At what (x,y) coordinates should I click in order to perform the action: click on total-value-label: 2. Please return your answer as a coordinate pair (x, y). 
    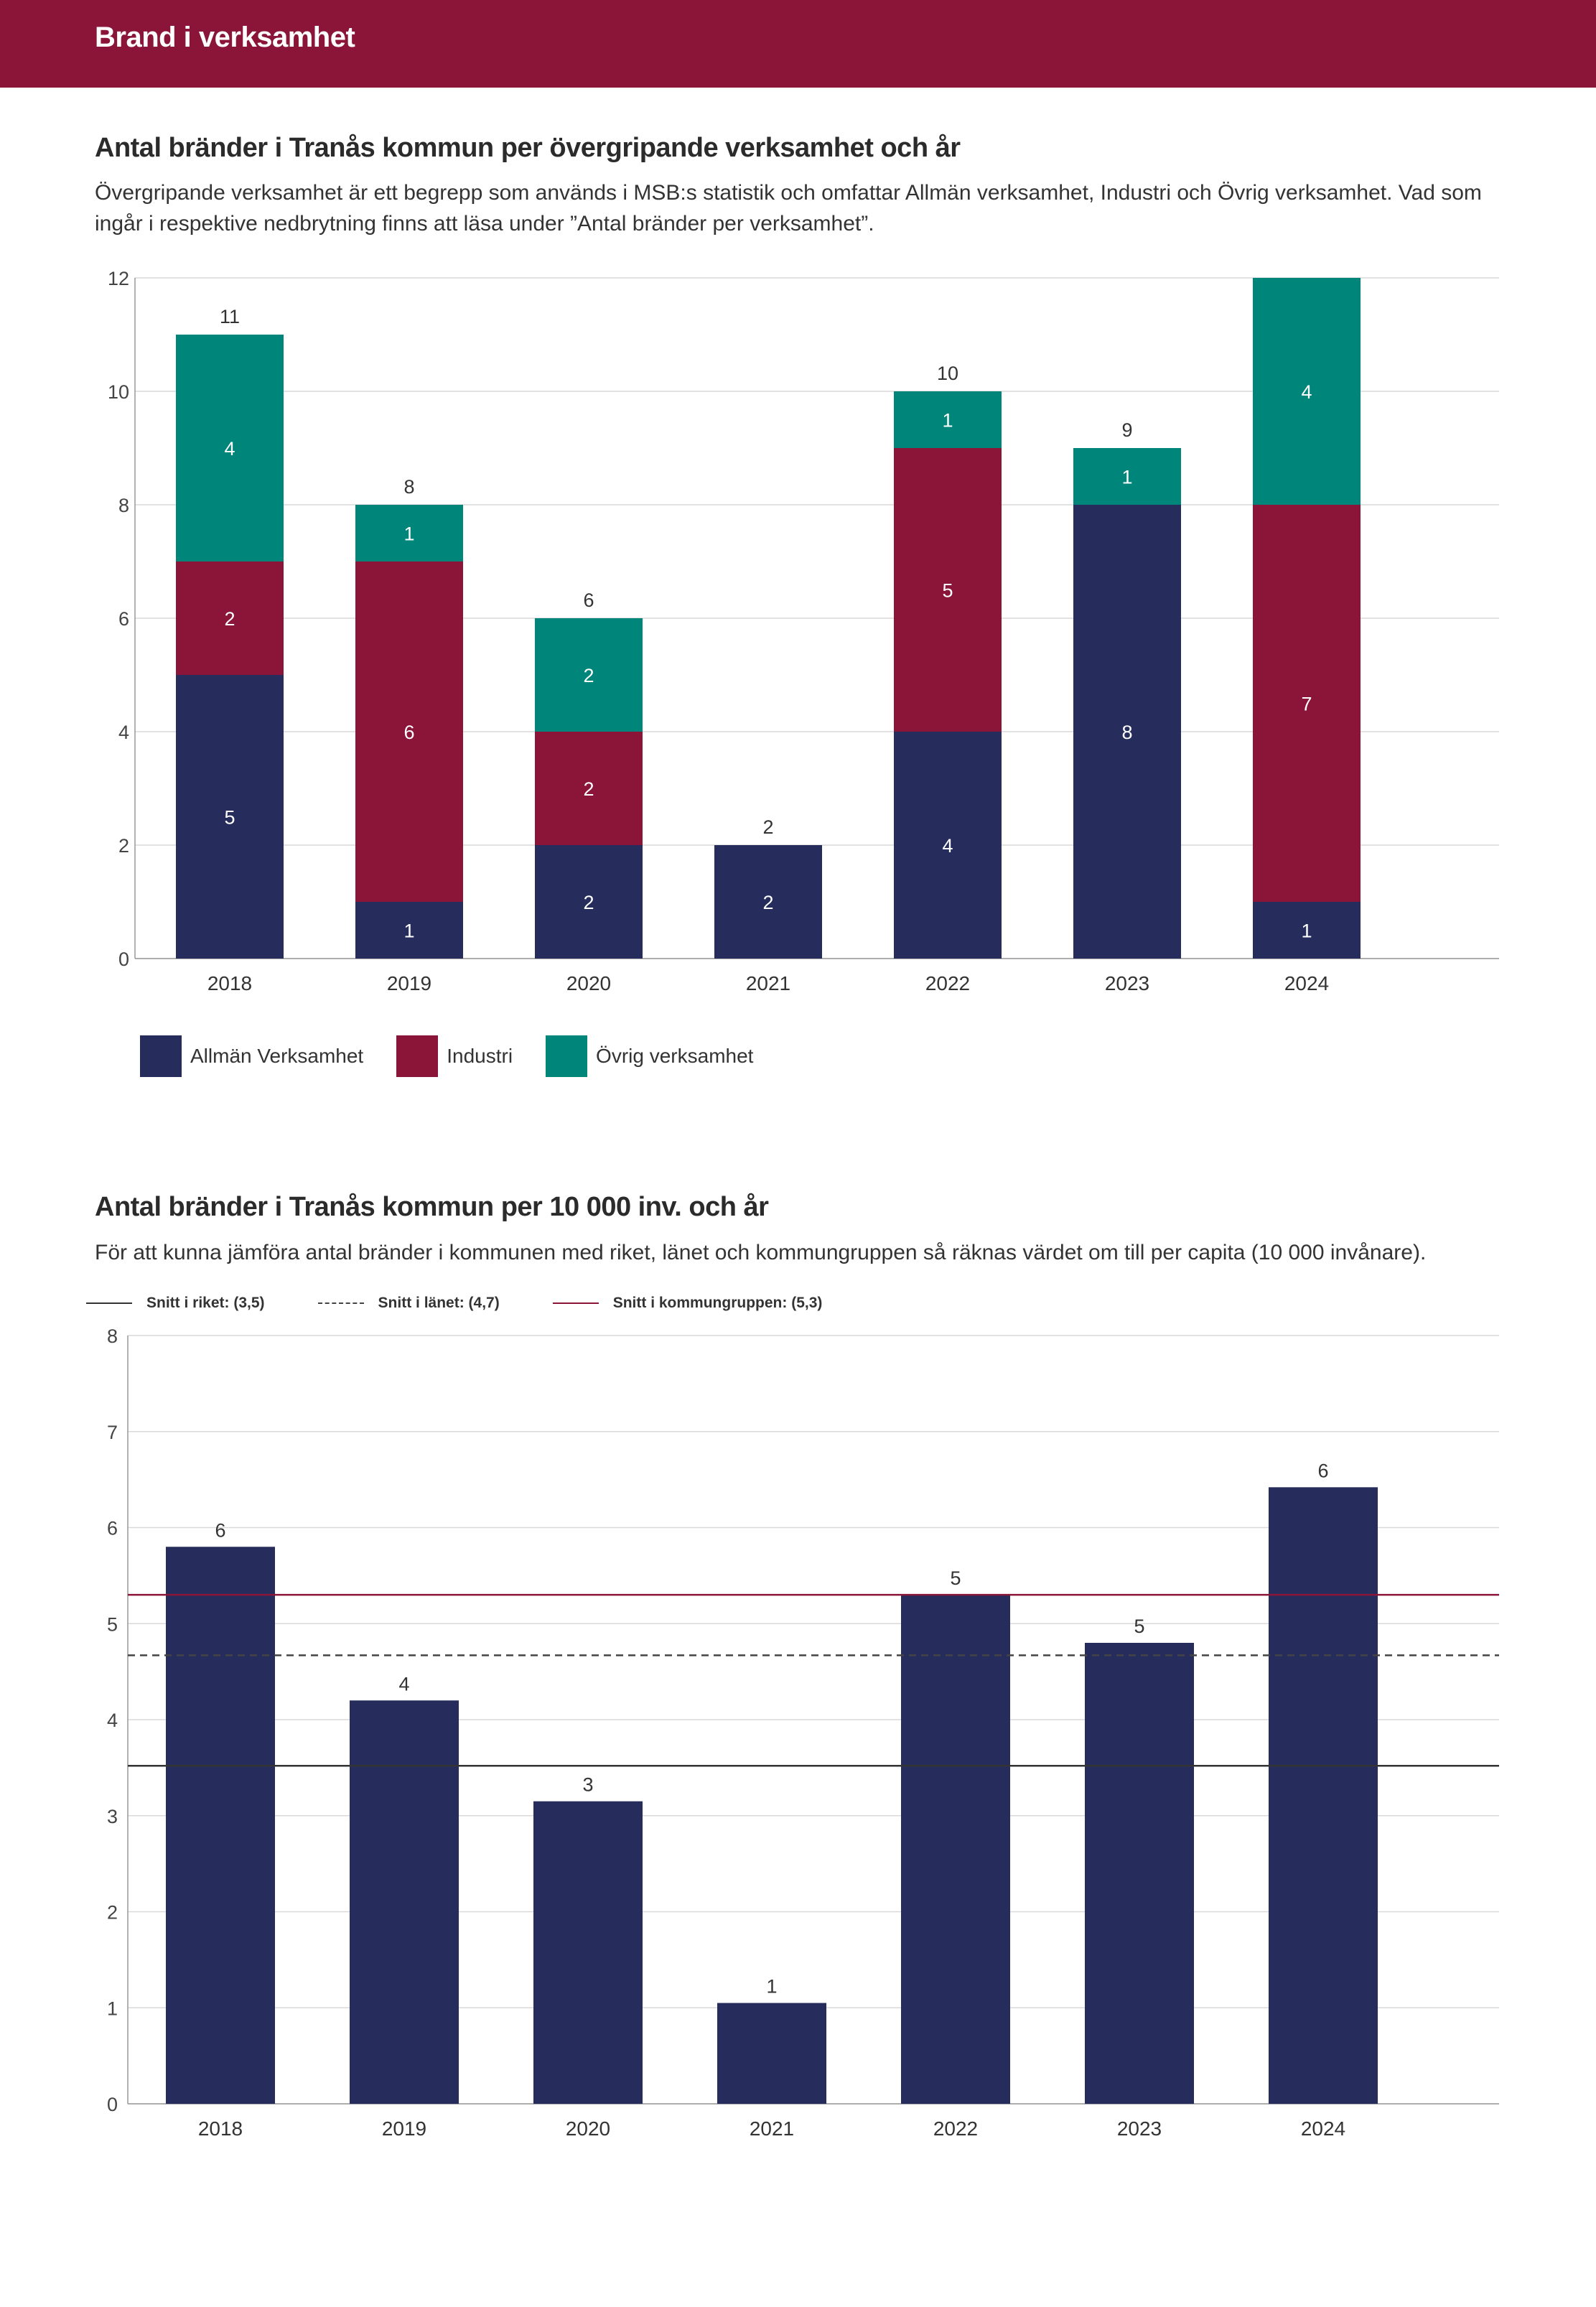
    Looking at the image, I should click on (767, 827).